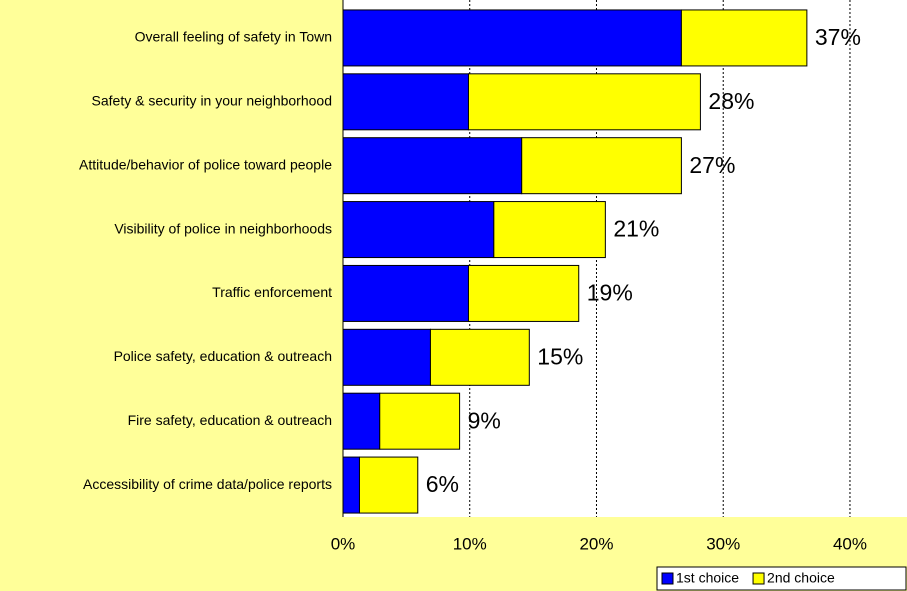 Image resolution: width=907 pixels, height=591 pixels. What do you see at coordinates (731, 101) in the screenshot?
I see `data-label: 28%` at bounding box center [731, 101].